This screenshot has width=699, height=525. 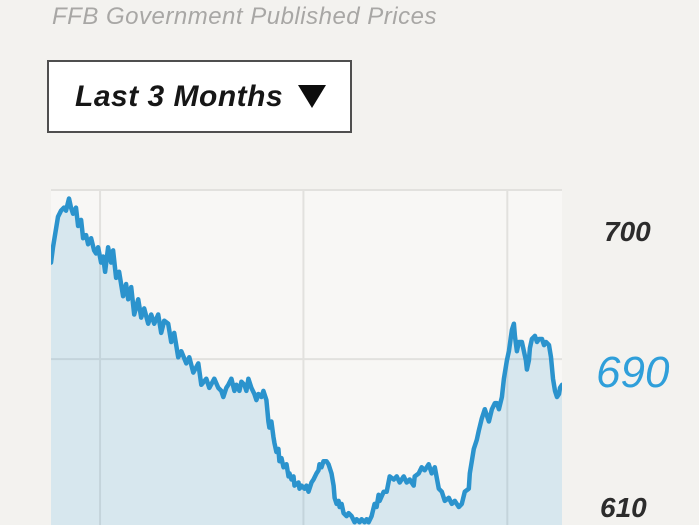 I want to click on page-title: FFB Government Published Prices, so click(x=244, y=16).